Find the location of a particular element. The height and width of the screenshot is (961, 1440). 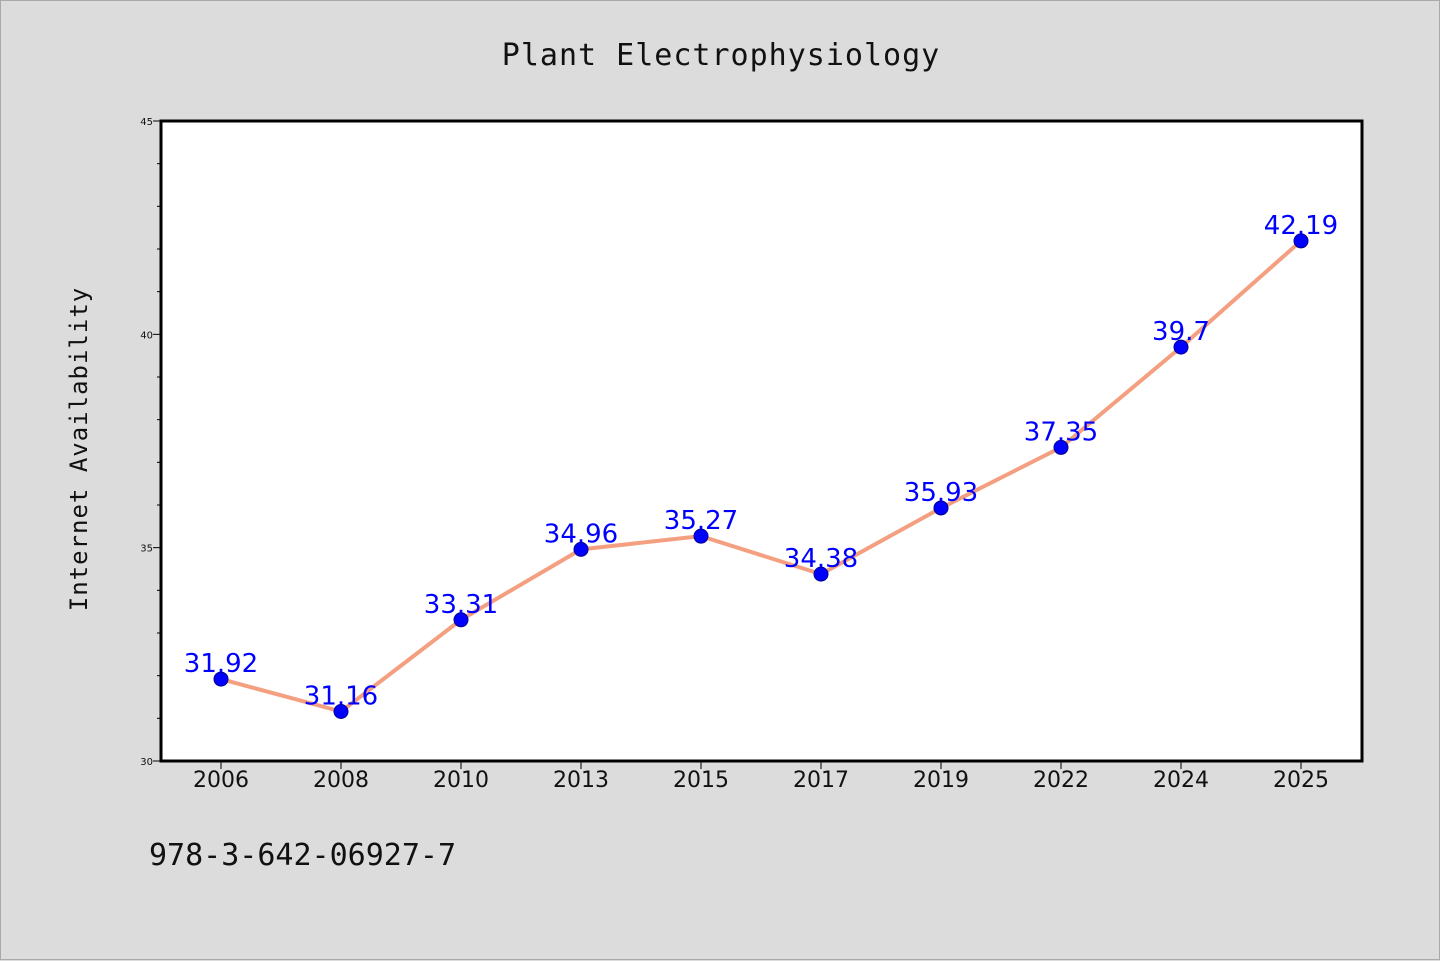

x-tick-label: 2017 is located at coordinates (821, 780).